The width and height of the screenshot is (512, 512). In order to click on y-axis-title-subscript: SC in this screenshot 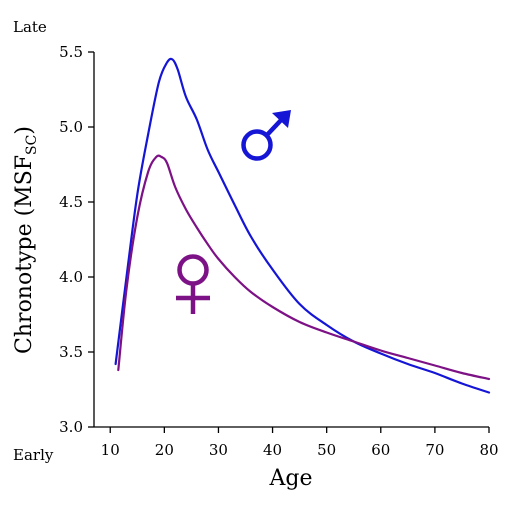, I will do `click(32, 145)`.